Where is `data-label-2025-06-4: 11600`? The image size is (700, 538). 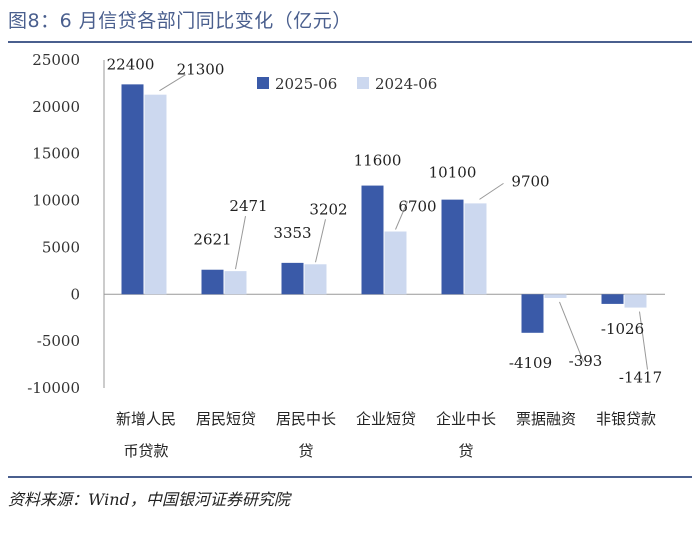
data-label-2025-06-4: 11600 is located at coordinates (378, 161).